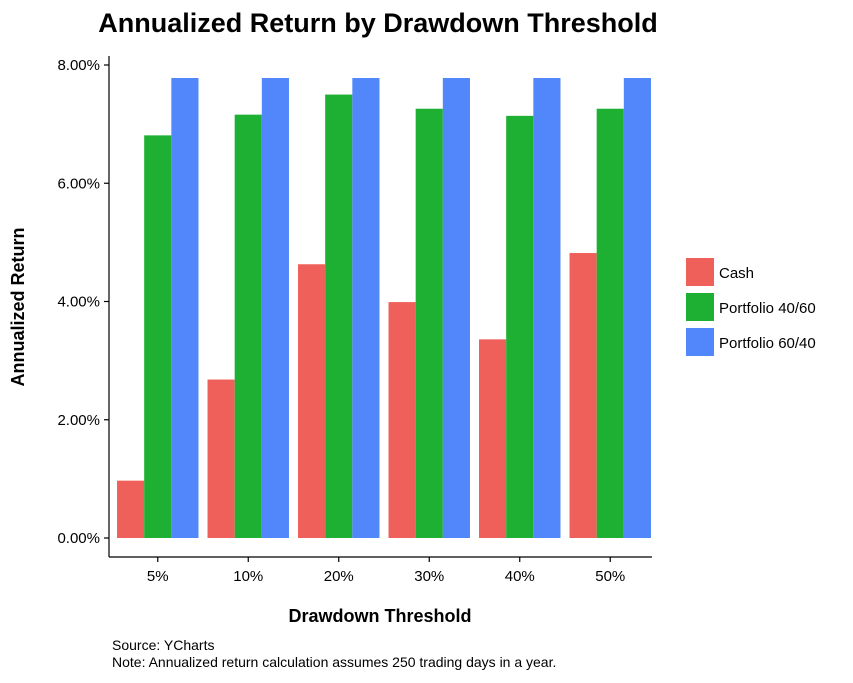  I want to click on bar-cash-20pct, so click(312, 401).